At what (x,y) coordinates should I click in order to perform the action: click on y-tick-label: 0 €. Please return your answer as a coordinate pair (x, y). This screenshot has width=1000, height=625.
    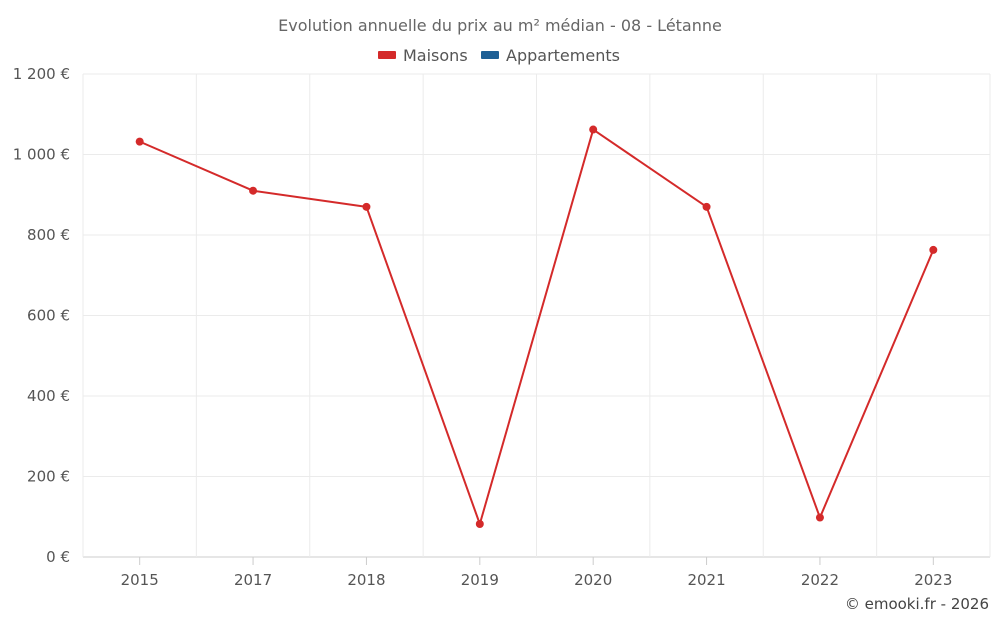
    Looking at the image, I should click on (58, 557).